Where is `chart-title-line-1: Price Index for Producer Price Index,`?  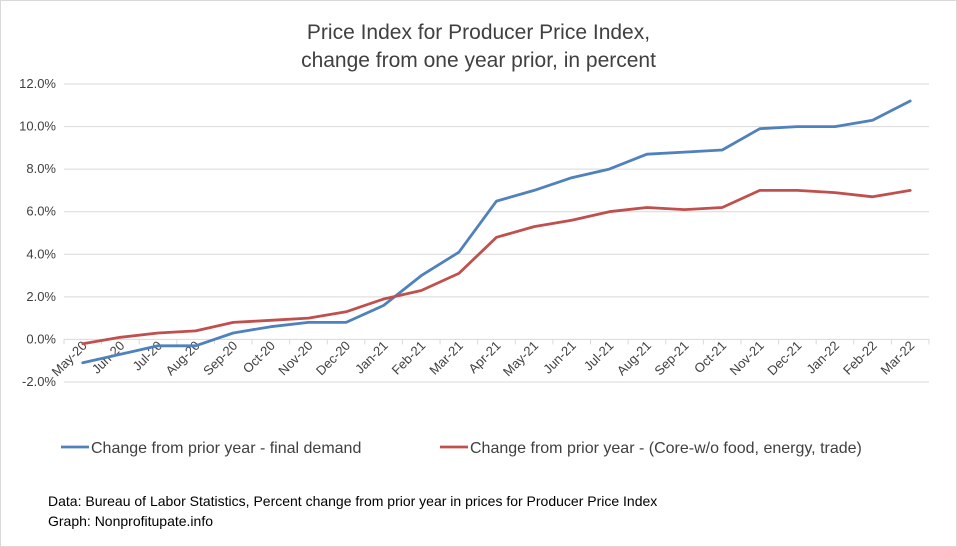
chart-title-line-1: Price Index for Producer Price Index, is located at coordinates (478, 32).